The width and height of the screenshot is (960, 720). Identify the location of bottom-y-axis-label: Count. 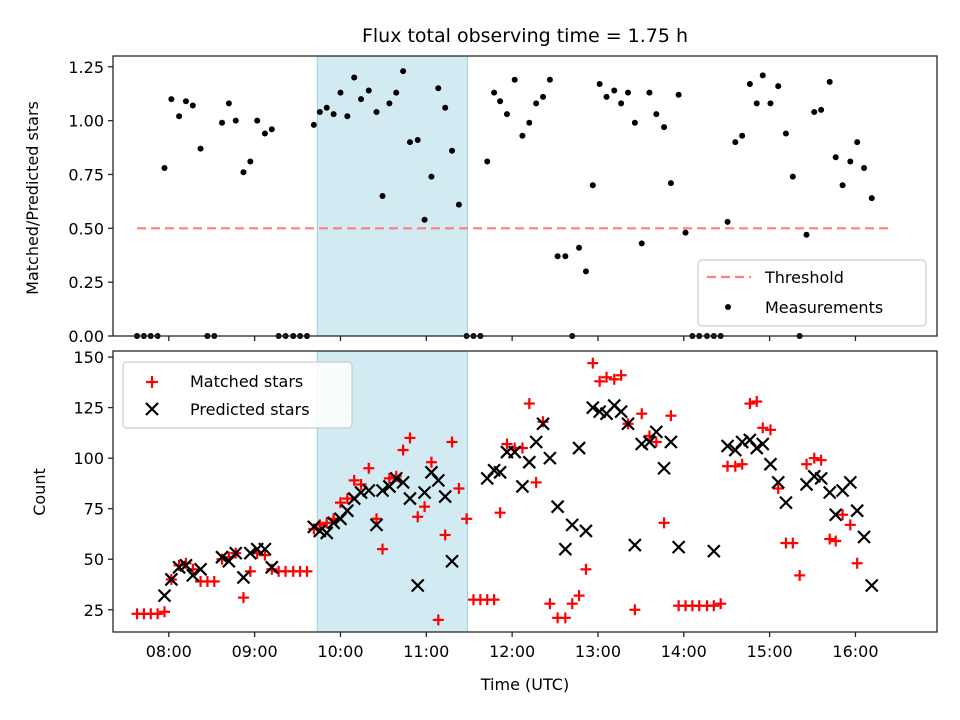
(39, 492).